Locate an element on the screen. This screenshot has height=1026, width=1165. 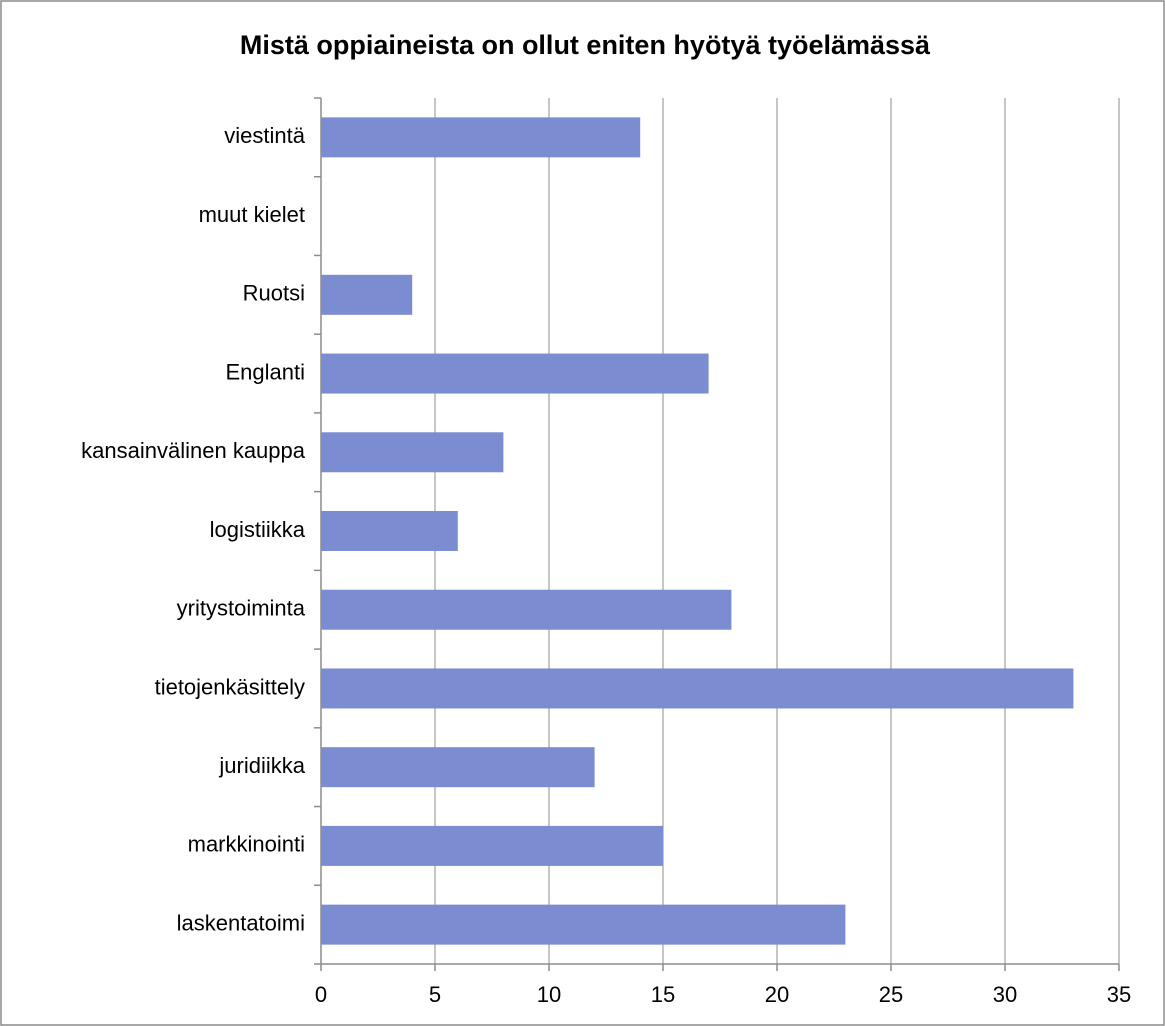
x-tick-label: 25 is located at coordinates (891, 994).